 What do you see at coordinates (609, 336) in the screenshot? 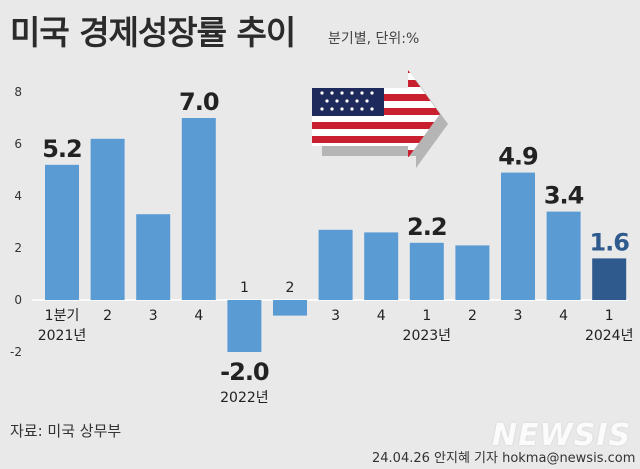
I see `year-label: 2024년` at bounding box center [609, 336].